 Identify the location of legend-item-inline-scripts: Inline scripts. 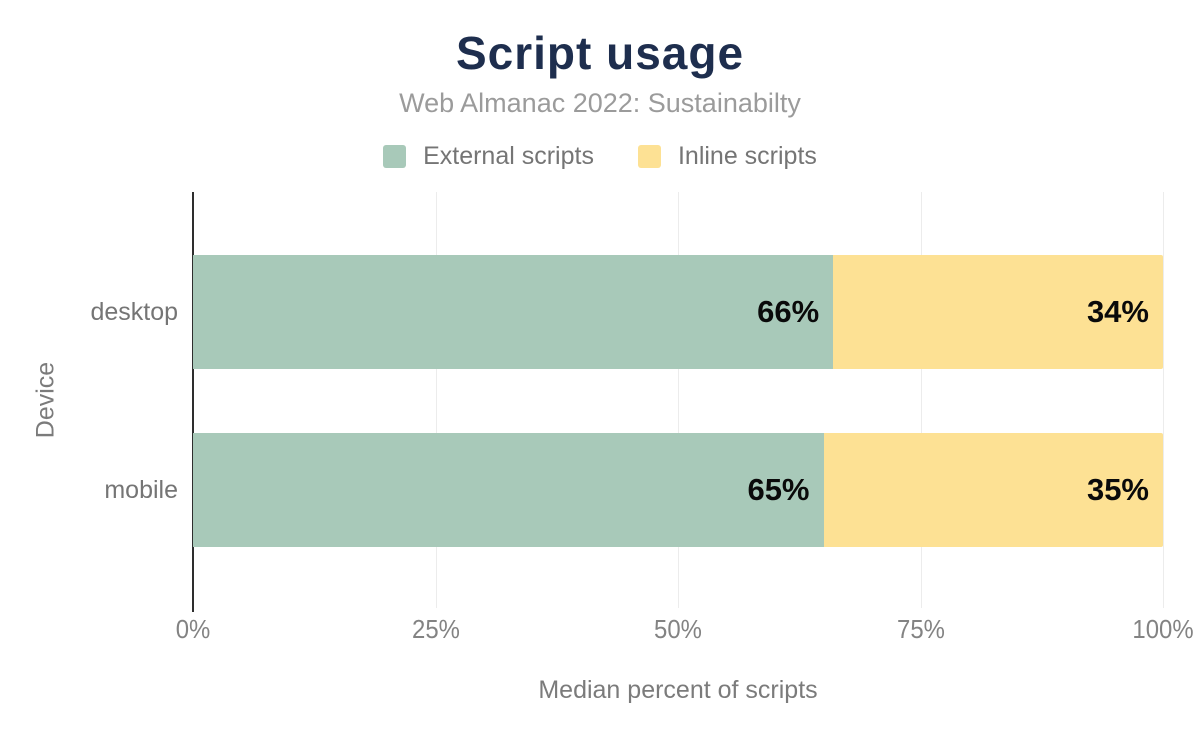
(727, 156).